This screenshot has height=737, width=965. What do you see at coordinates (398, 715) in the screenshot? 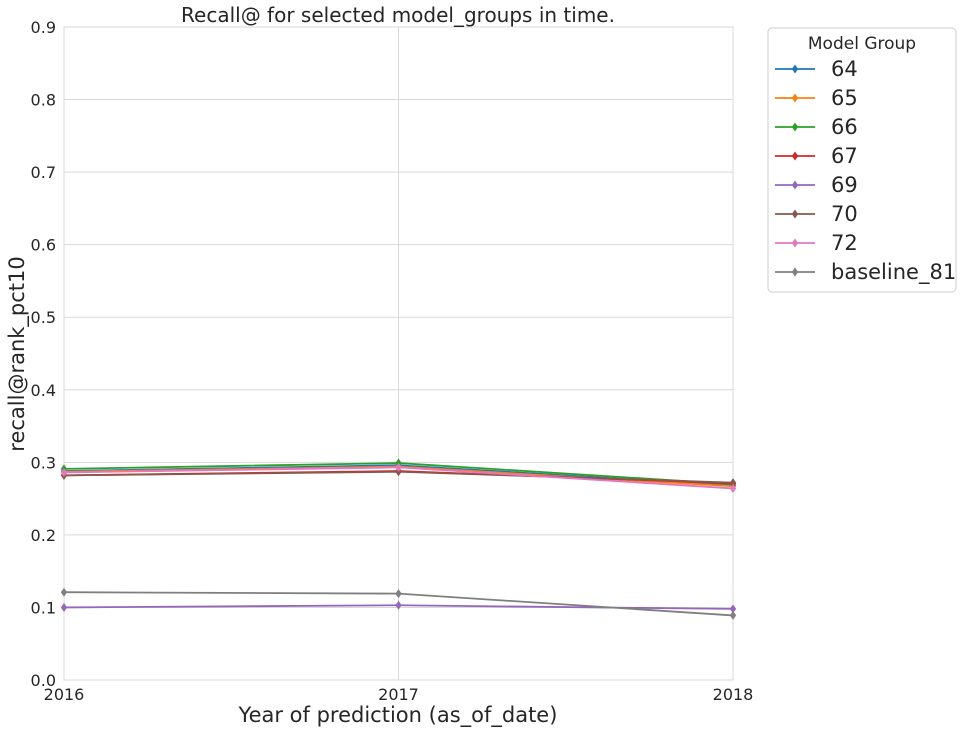
I see `x-axis-label: Year of prediction (as_of_date)` at bounding box center [398, 715].